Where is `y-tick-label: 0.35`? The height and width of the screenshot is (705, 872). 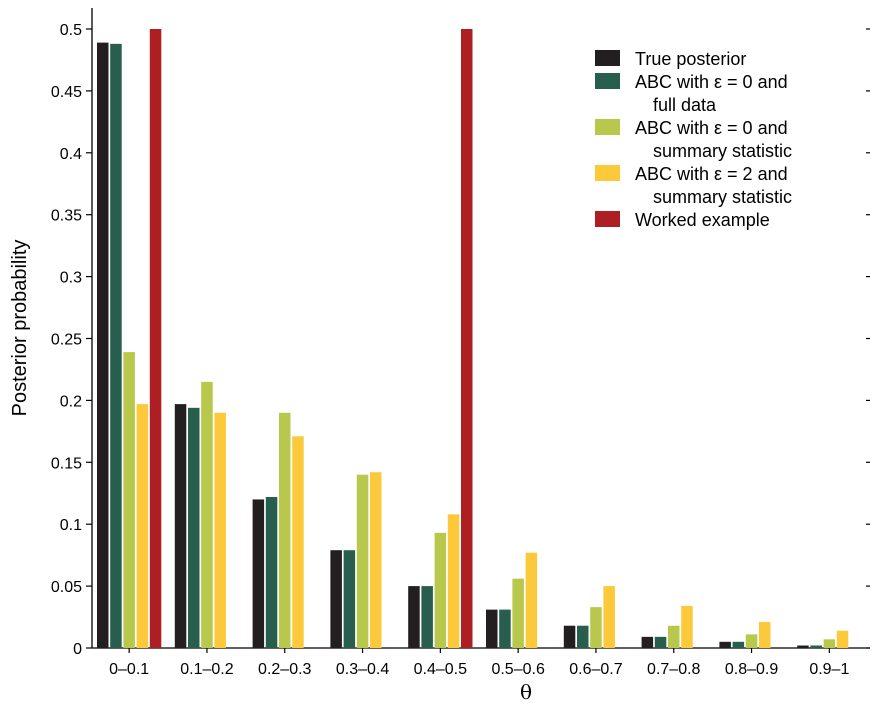 y-tick-label: 0.35 is located at coordinates (66, 216).